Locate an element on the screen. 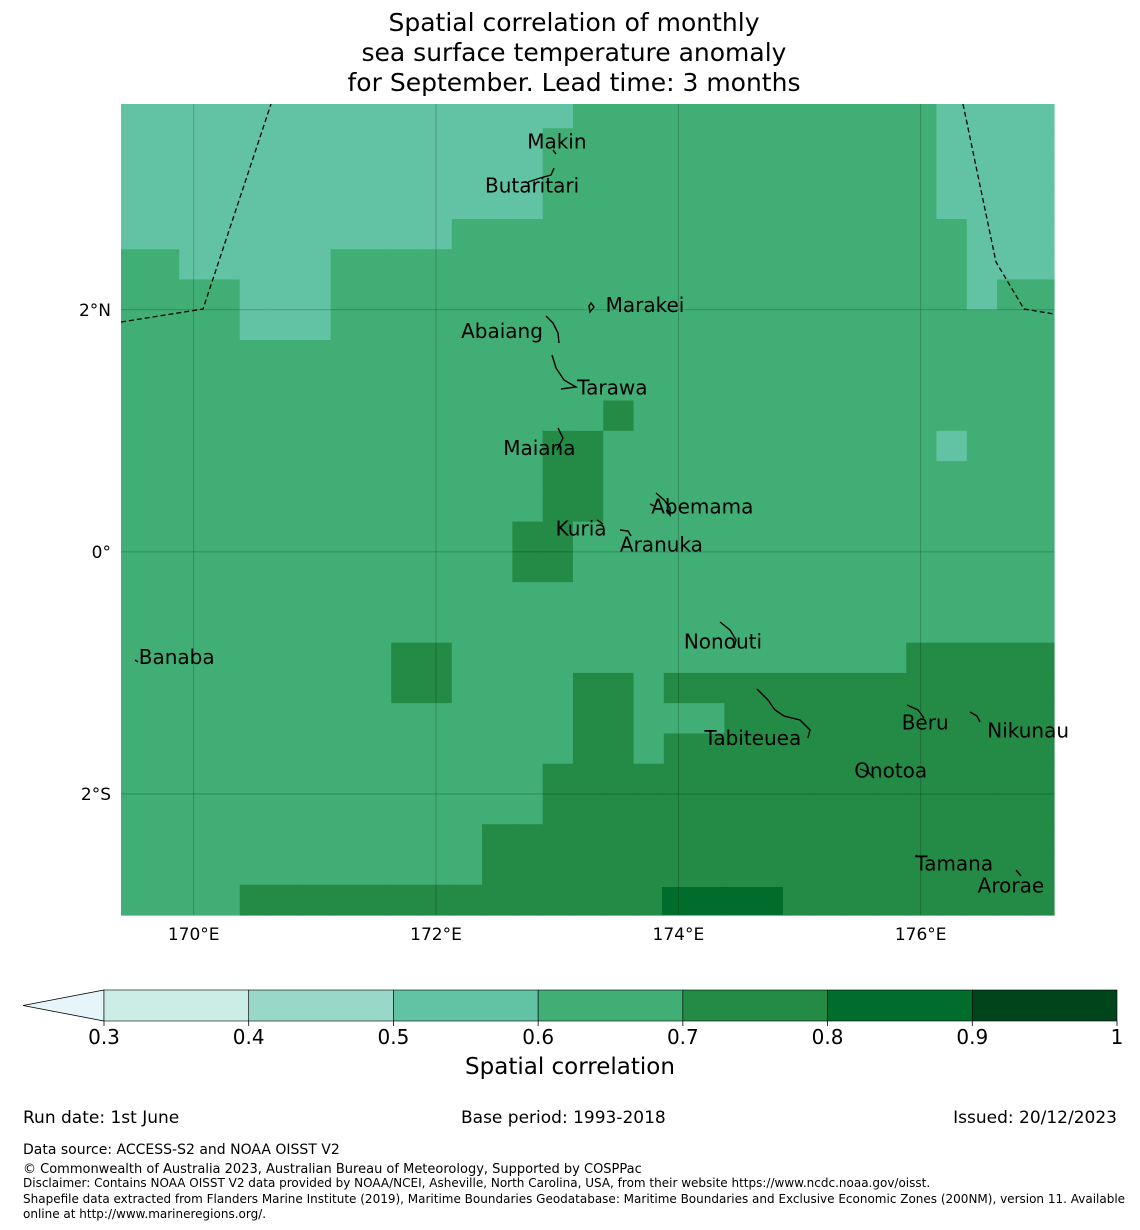  title-line-3: for September. Lead time: 3 months is located at coordinates (574, 82).